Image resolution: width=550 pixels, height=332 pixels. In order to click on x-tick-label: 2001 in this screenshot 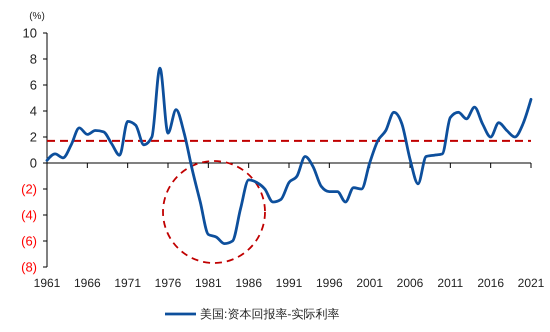, I will do `click(370, 283)`.